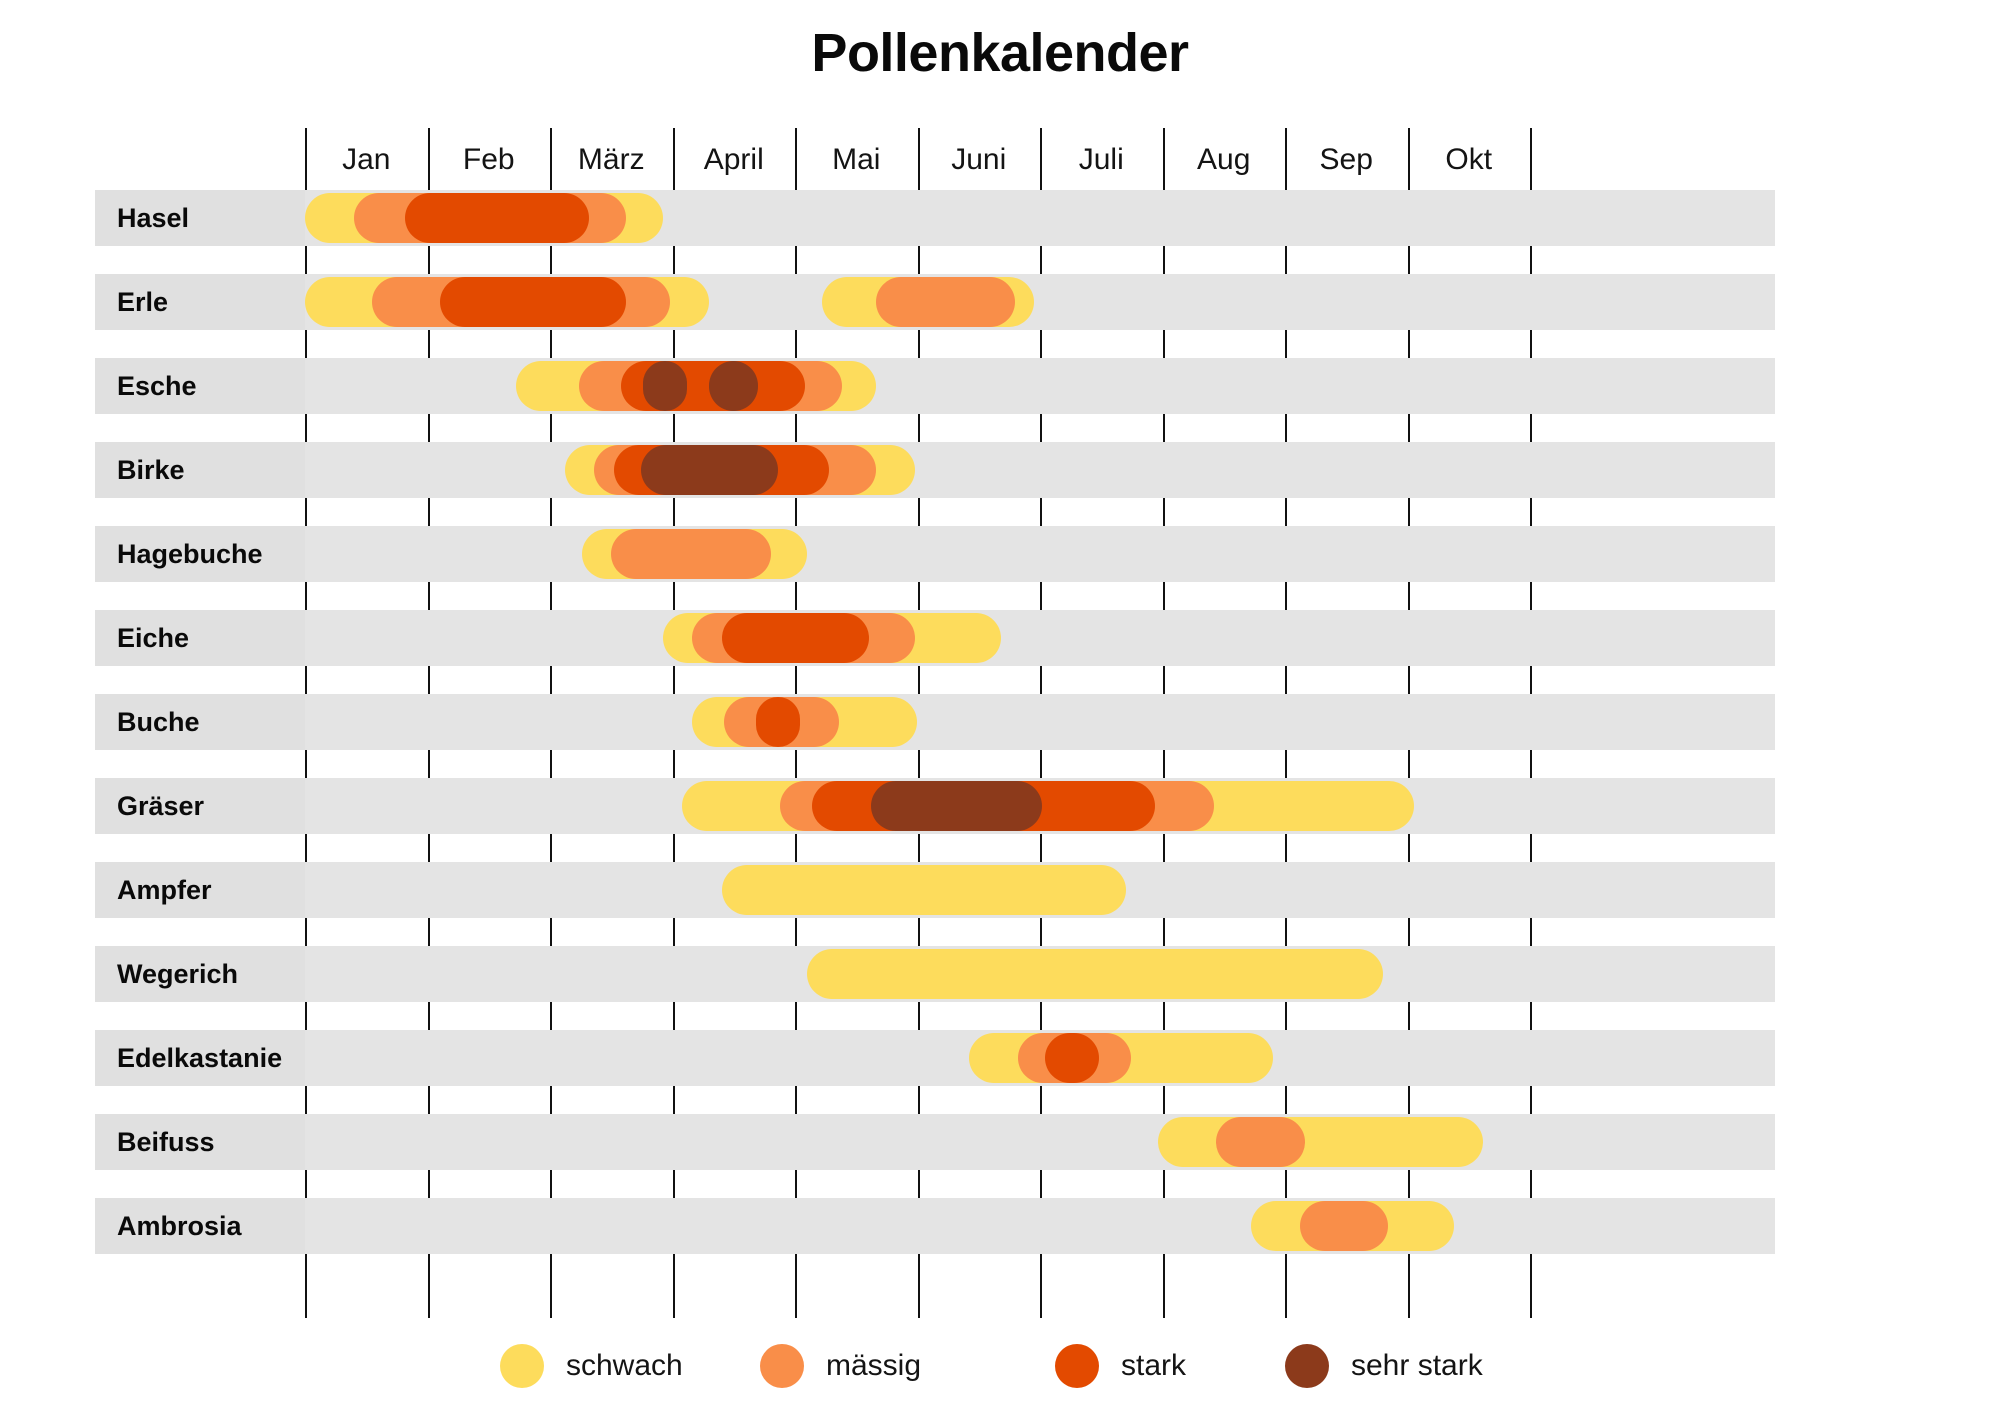 This screenshot has width=2000, height=1414. I want to click on table-row: Birke, so click(935, 470).